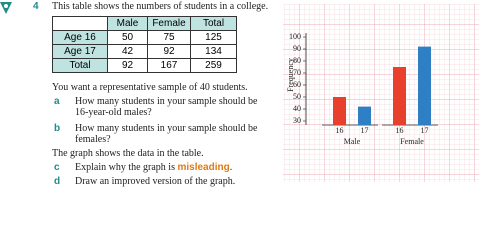  Describe the element at coordinates (36, 6) in the screenshot. I see `question-number: 4` at that location.